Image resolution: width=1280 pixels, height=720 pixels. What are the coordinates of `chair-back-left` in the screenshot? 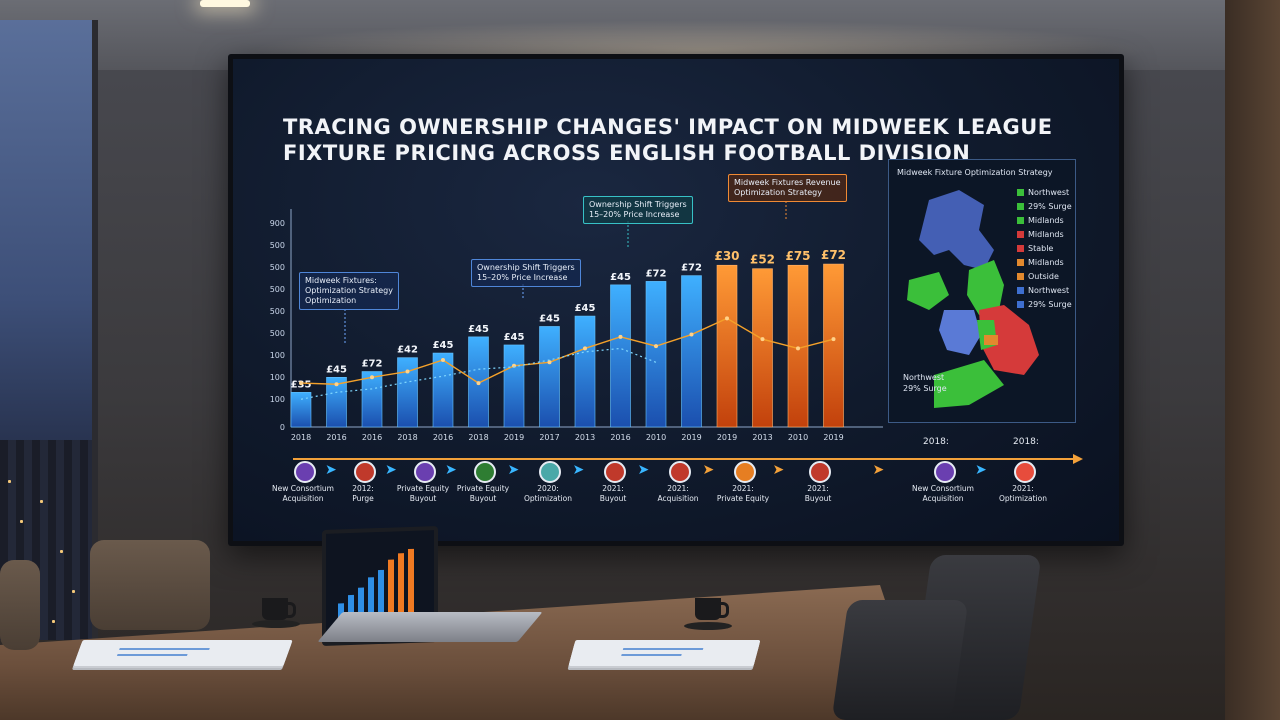 It's located at (150, 585).